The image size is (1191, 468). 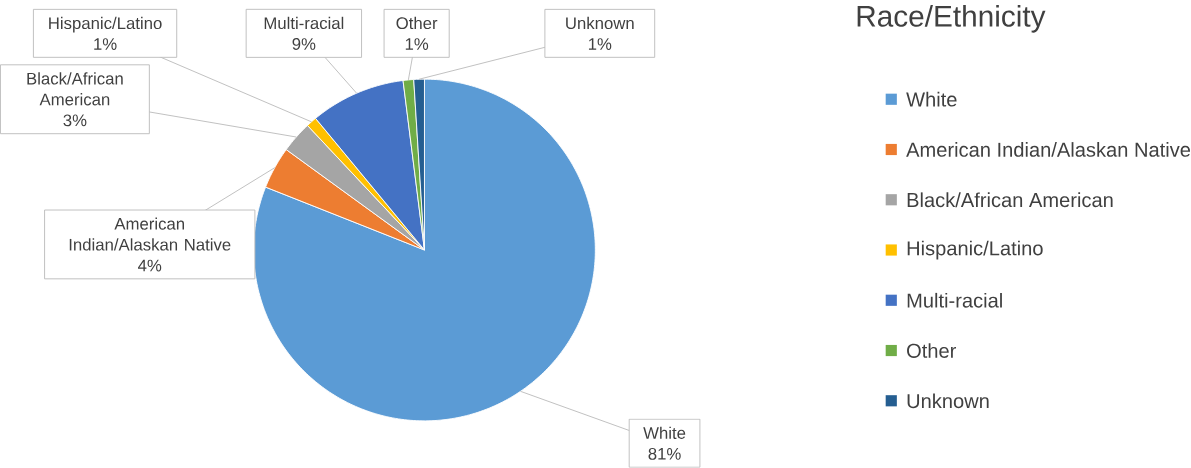 I want to click on slice-label: Unknown, so click(x=600, y=23).